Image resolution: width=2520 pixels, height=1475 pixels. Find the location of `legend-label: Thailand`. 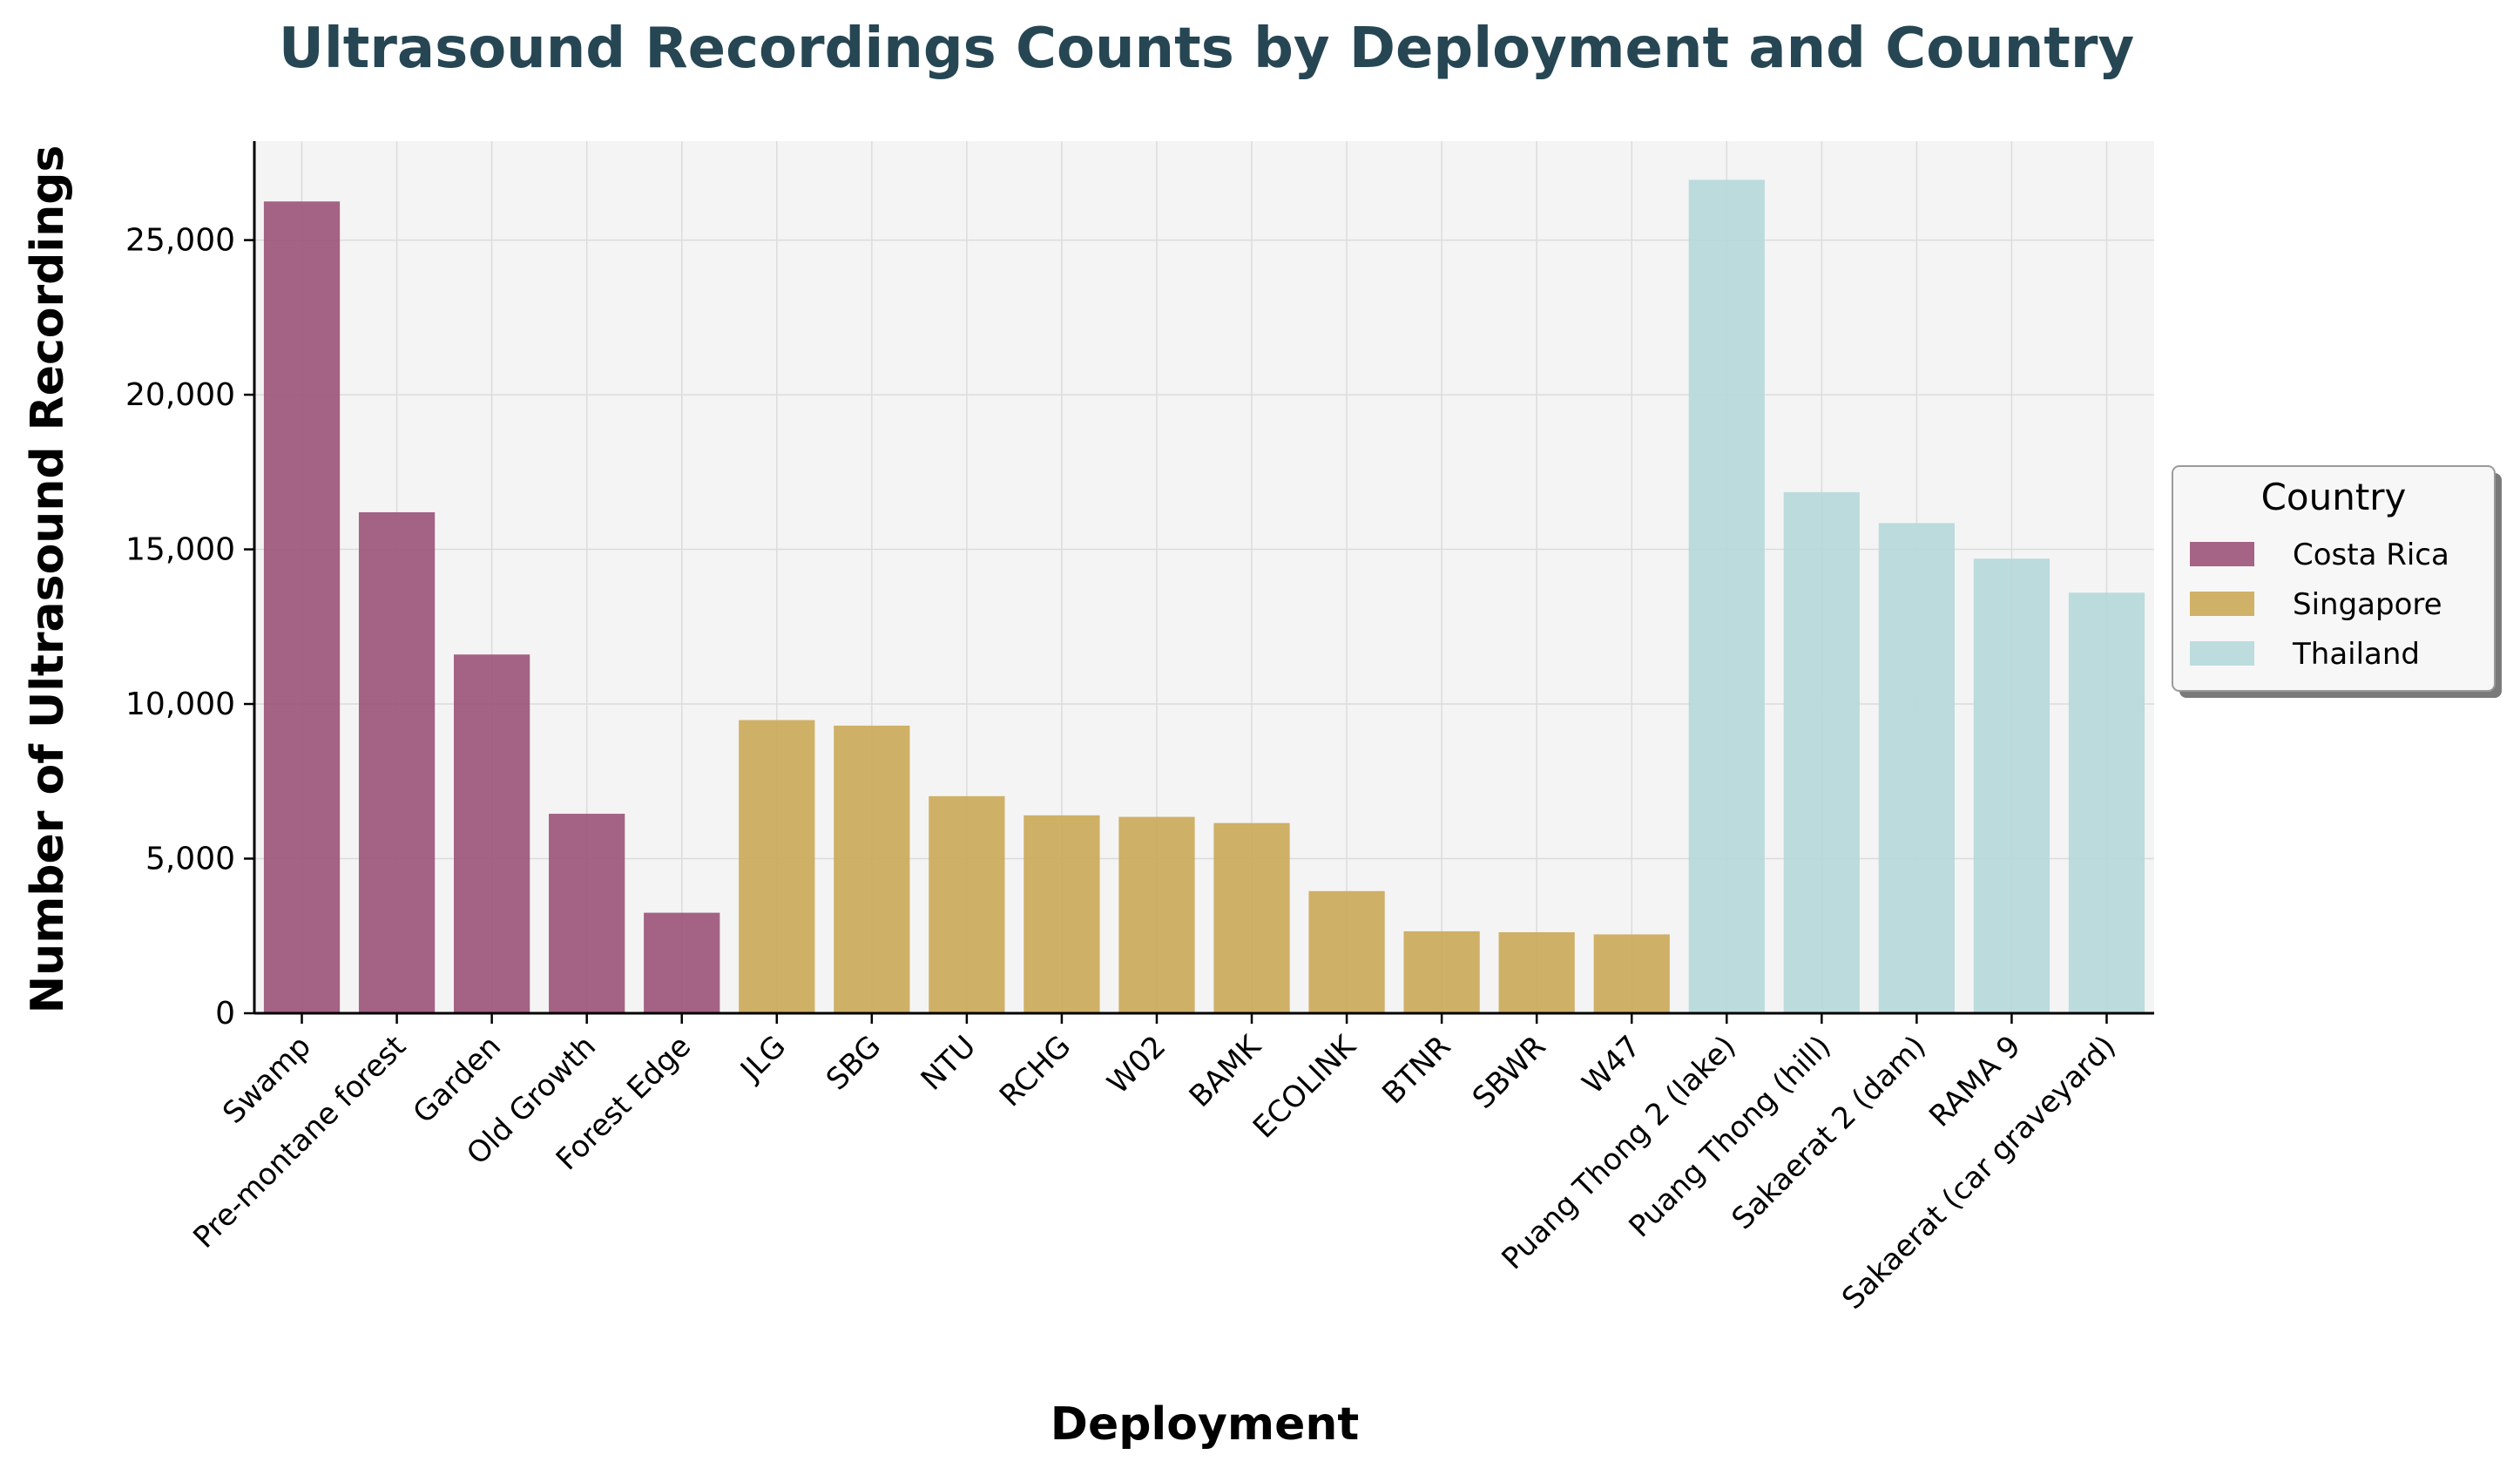

legend-label: Thailand is located at coordinates (2356, 654).